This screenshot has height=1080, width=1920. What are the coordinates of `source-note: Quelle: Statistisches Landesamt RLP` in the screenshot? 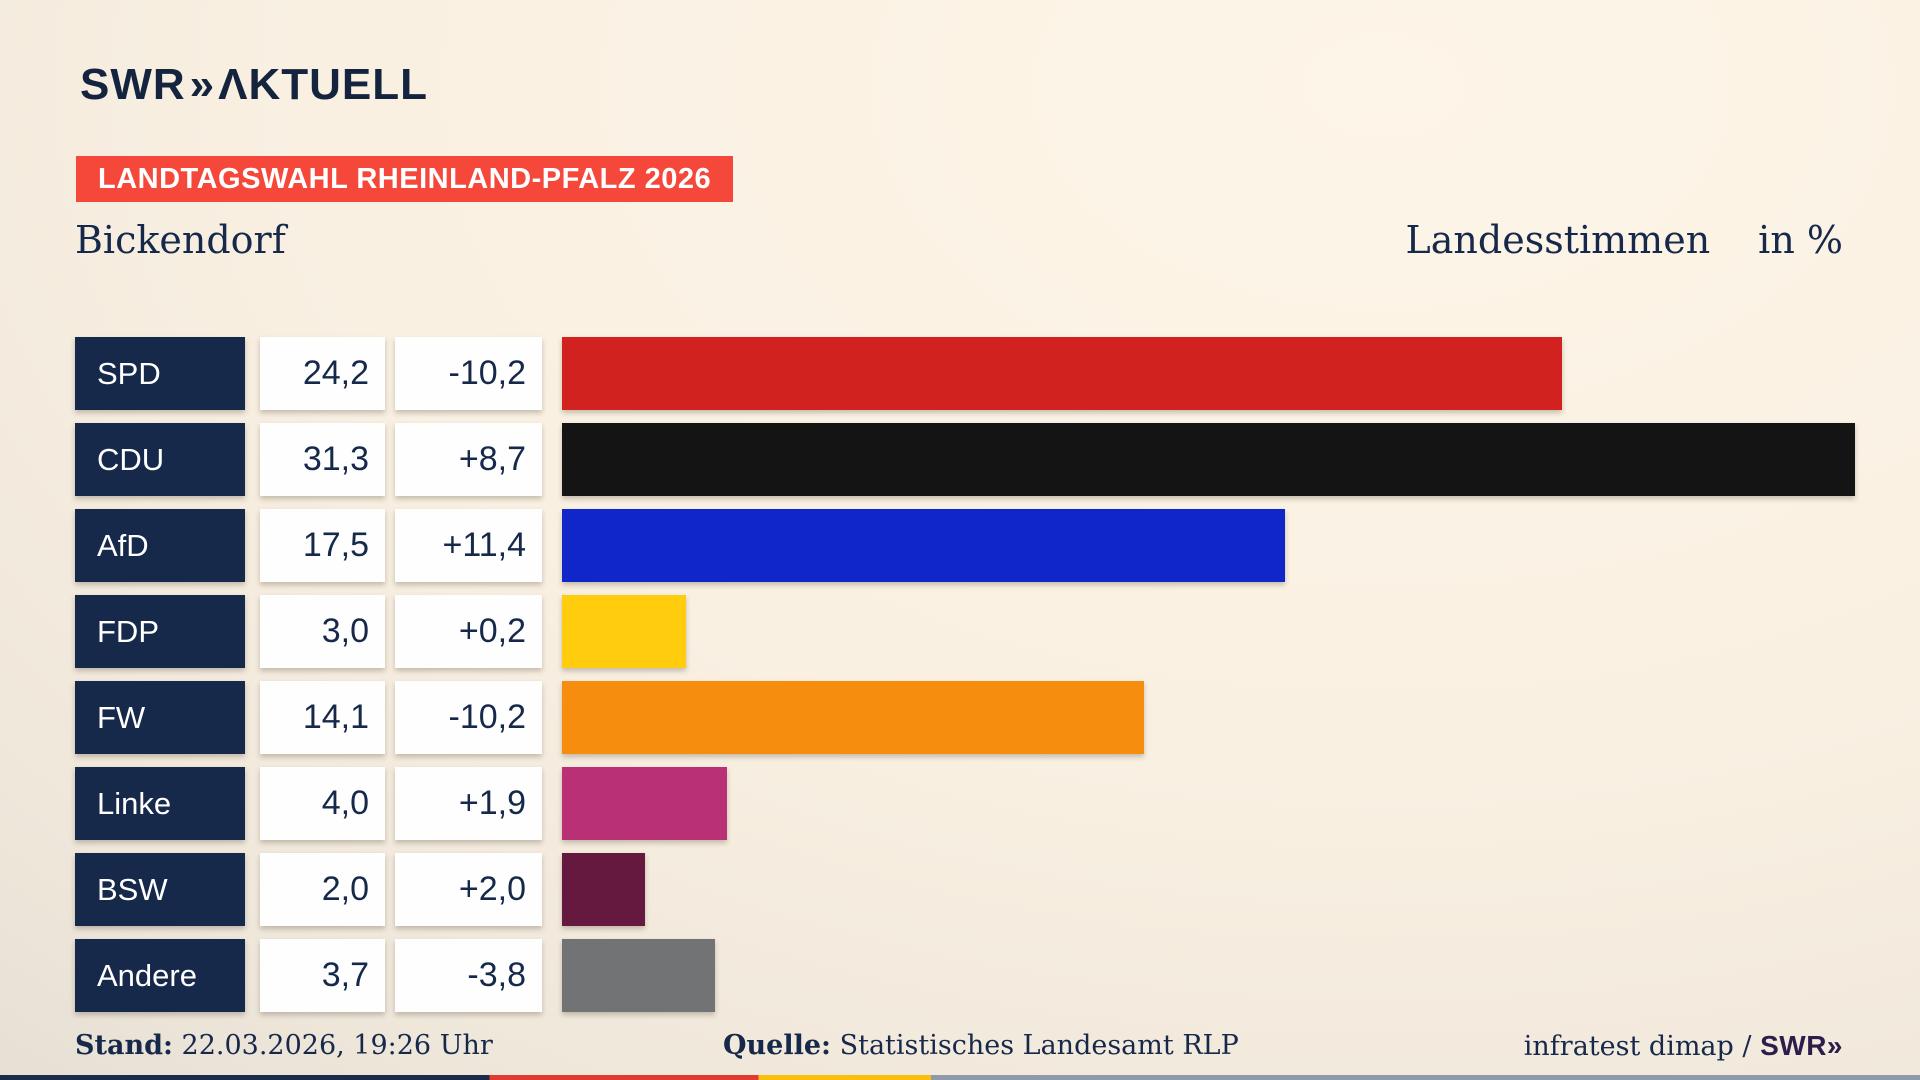 It's located at (981, 1045).